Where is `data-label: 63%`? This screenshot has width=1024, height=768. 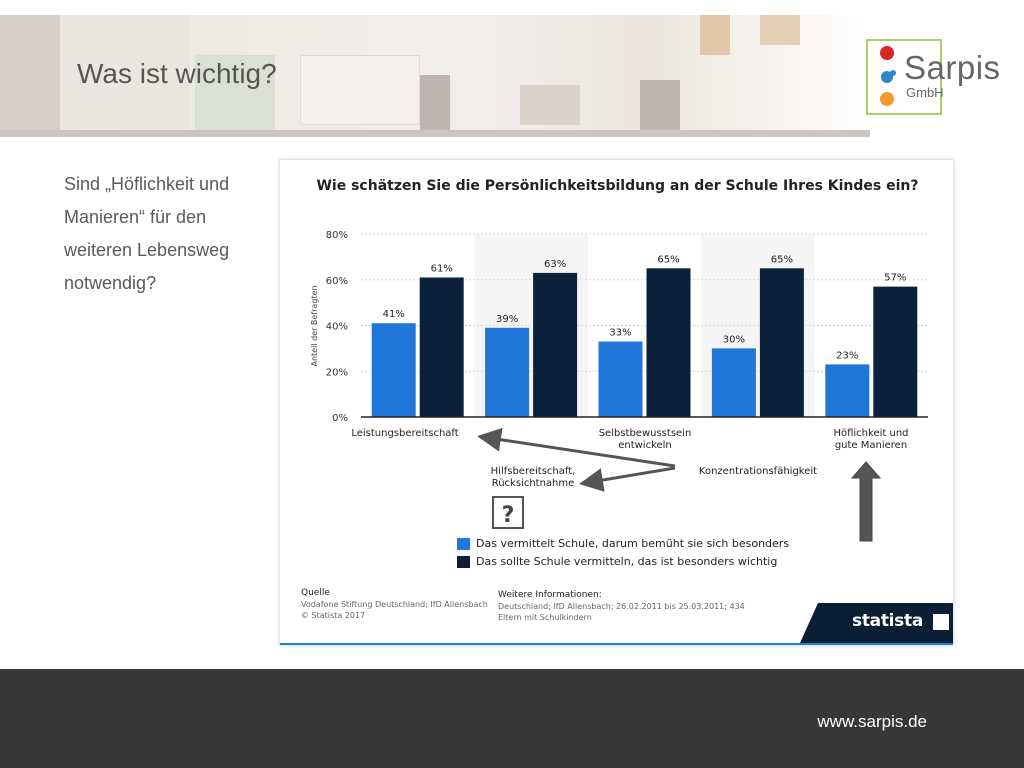 data-label: 63% is located at coordinates (555, 264).